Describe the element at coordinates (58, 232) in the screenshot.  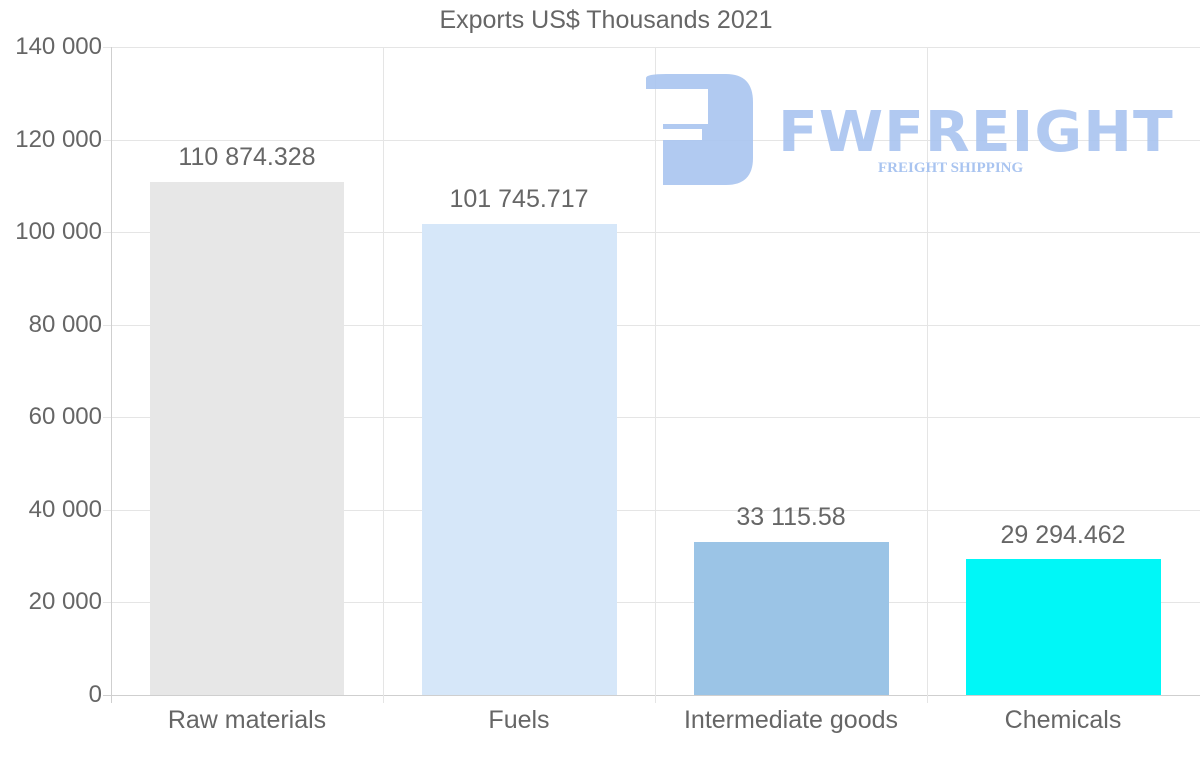
I see `y-tick-100000: 100 000` at that location.